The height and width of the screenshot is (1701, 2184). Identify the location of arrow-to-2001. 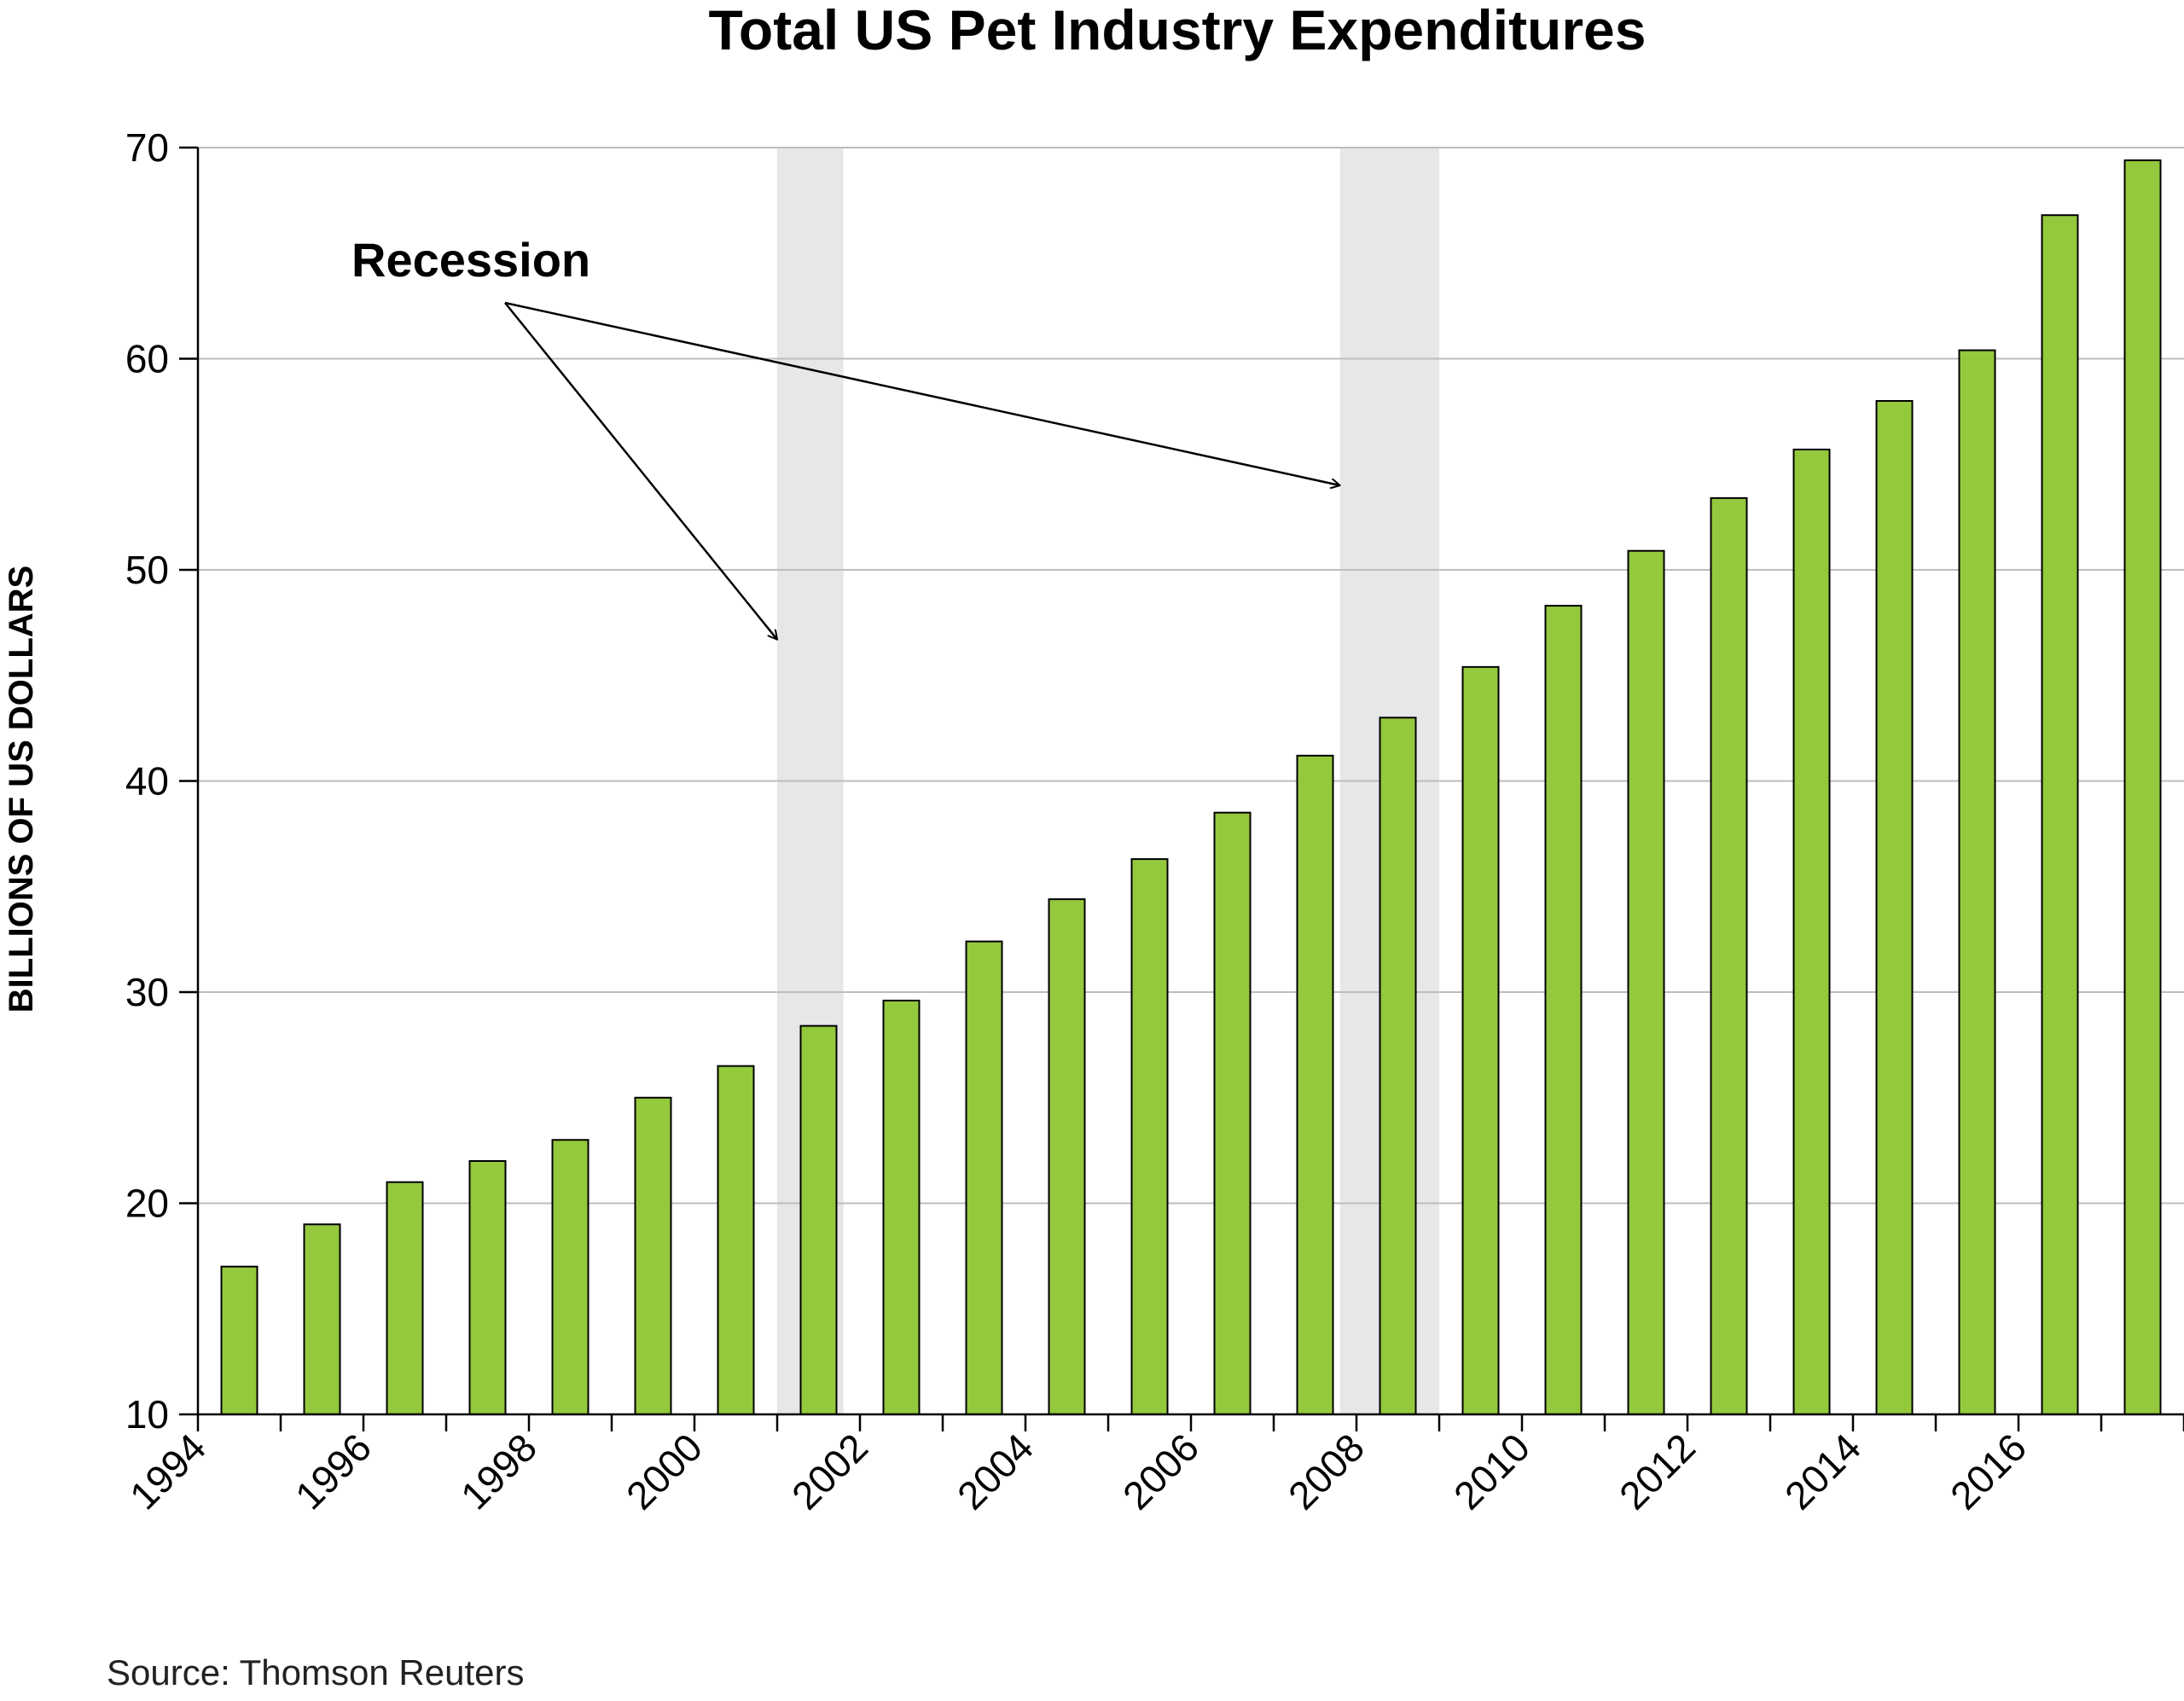
(641, 471).